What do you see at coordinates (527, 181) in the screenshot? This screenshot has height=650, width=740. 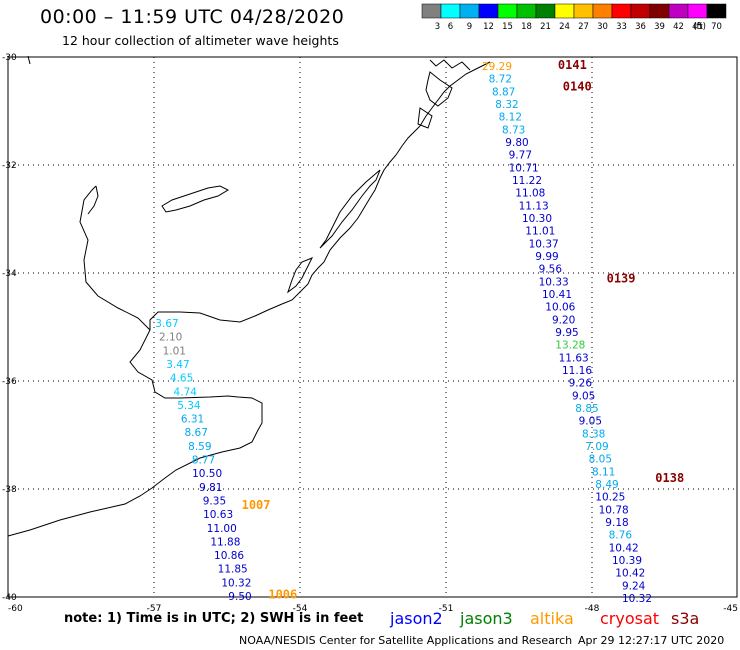 I see `swh-label-track-b: 11.22` at bounding box center [527, 181].